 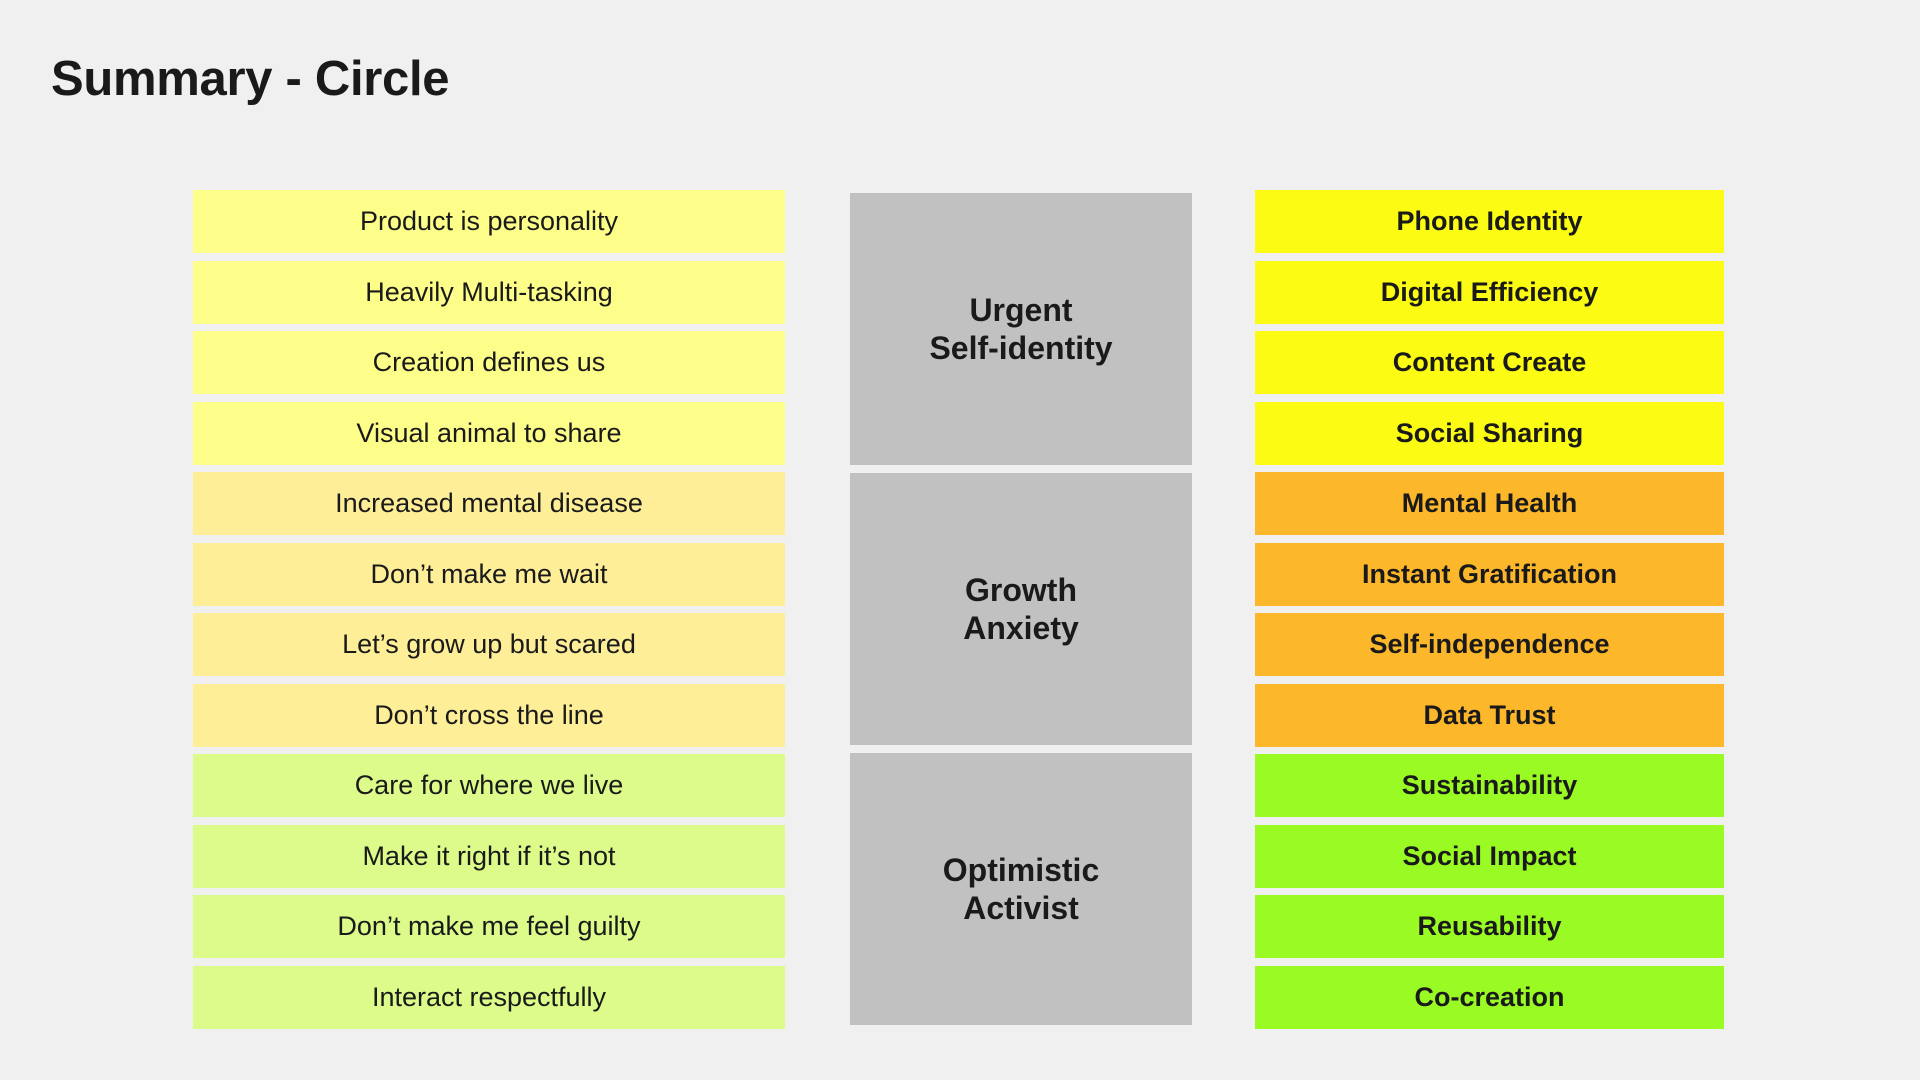 I want to click on theme-item: Self-independence, so click(x=1489, y=644).